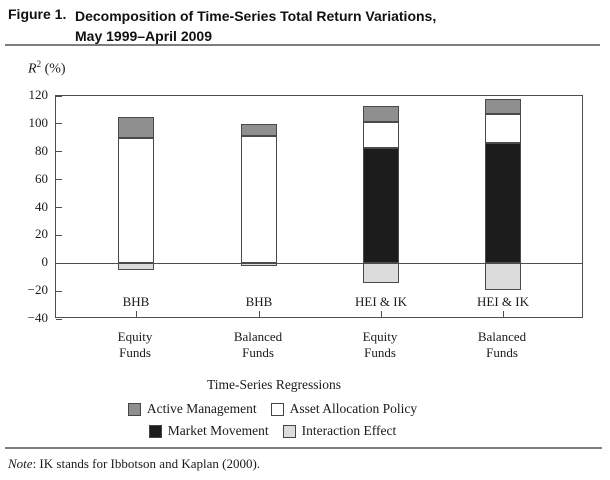 The height and width of the screenshot is (480, 610). Describe the element at coordinates (38, 94) in the screenshot. I see `y-tick-label: 120` at that location.